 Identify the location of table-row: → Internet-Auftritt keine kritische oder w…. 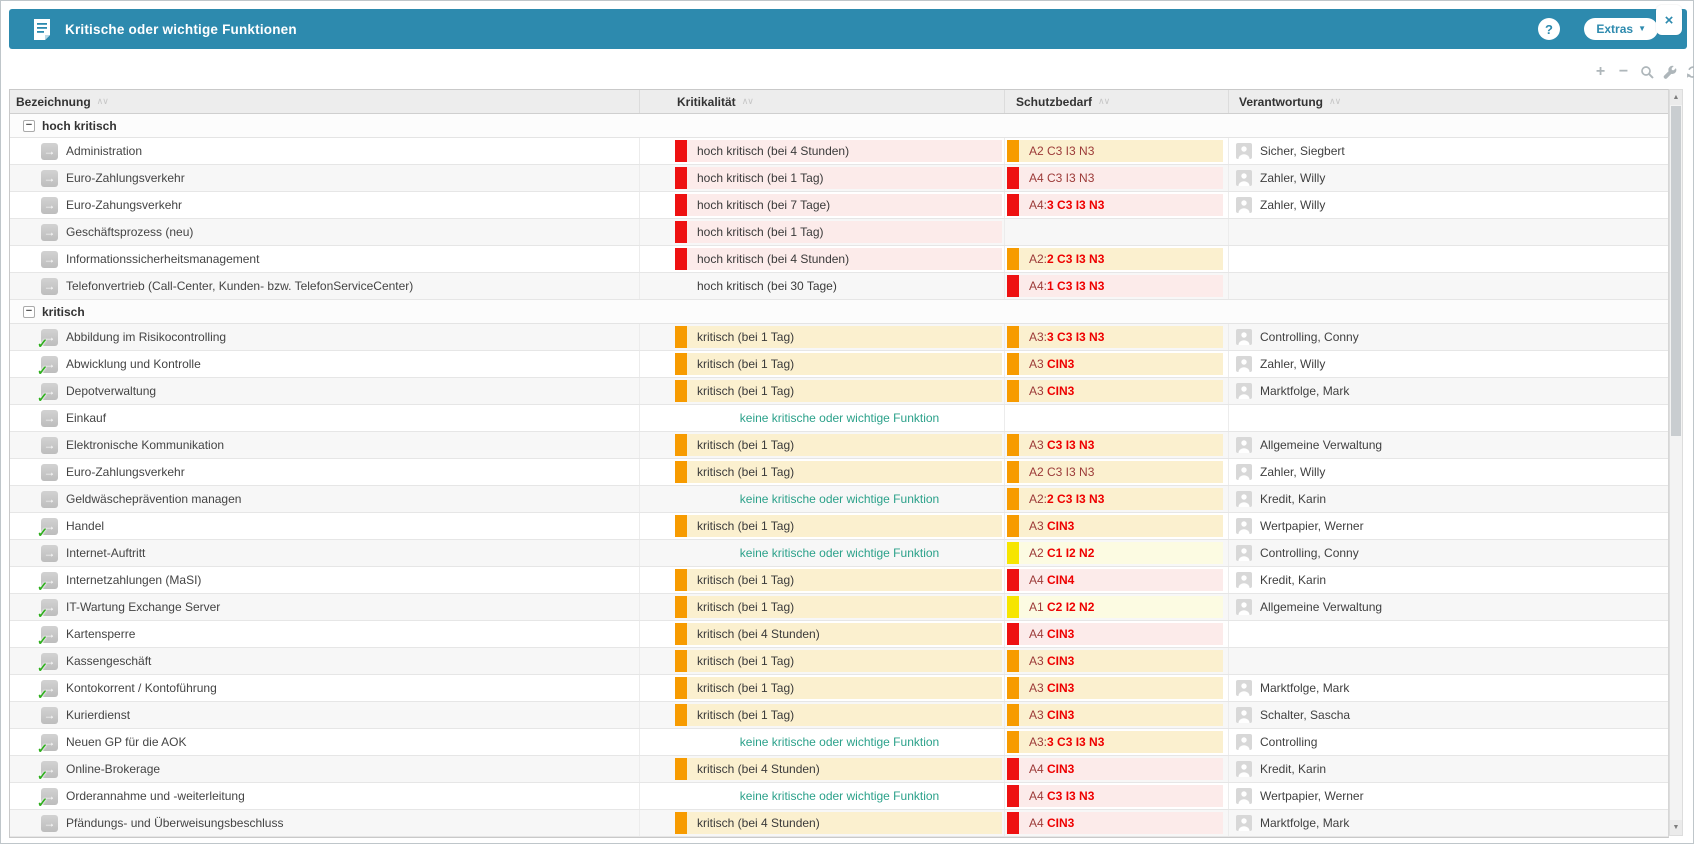
(839, 553).